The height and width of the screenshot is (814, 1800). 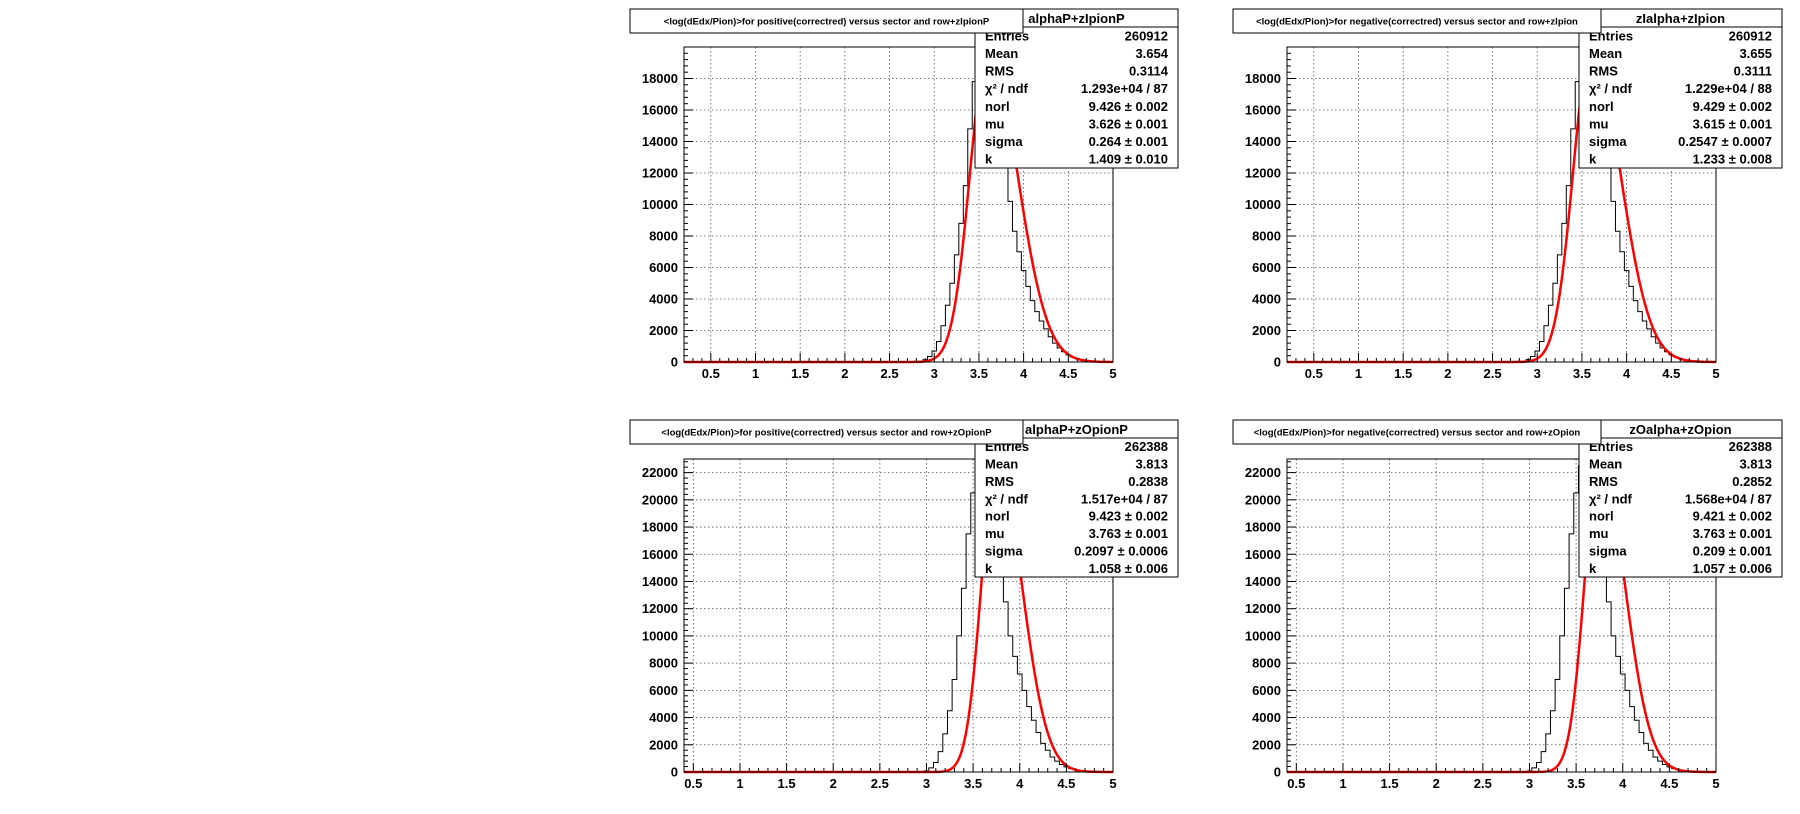 I want to click on stats-row-value: 262388, so click(x=1750, y=446).